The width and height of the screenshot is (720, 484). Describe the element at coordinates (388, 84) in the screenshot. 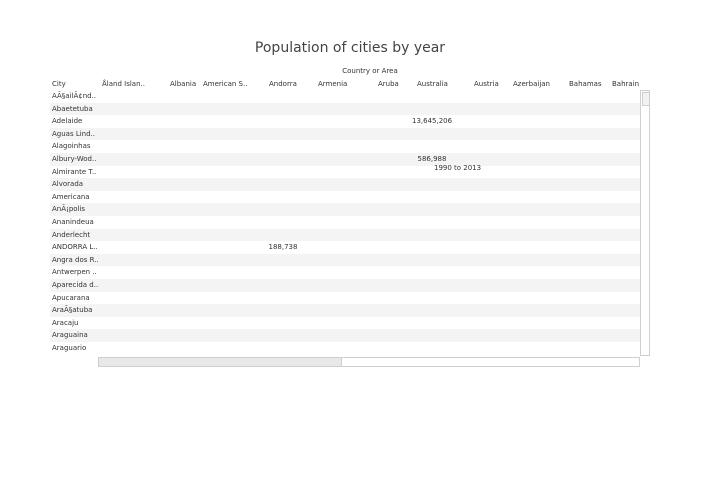

I see `column-header: Aruba` at that location.